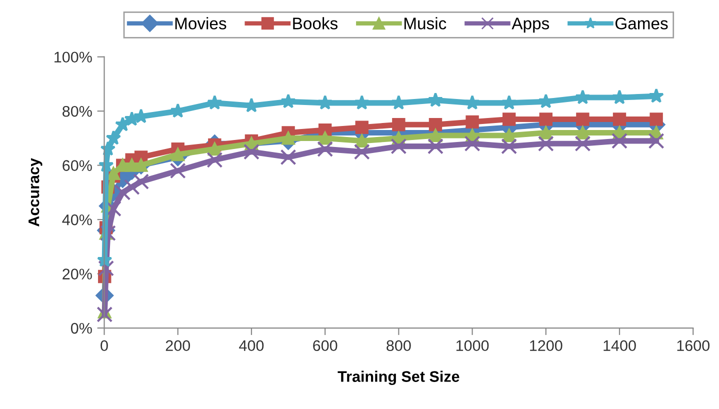  I want to click on legend-label: Games, so click(641, 24).